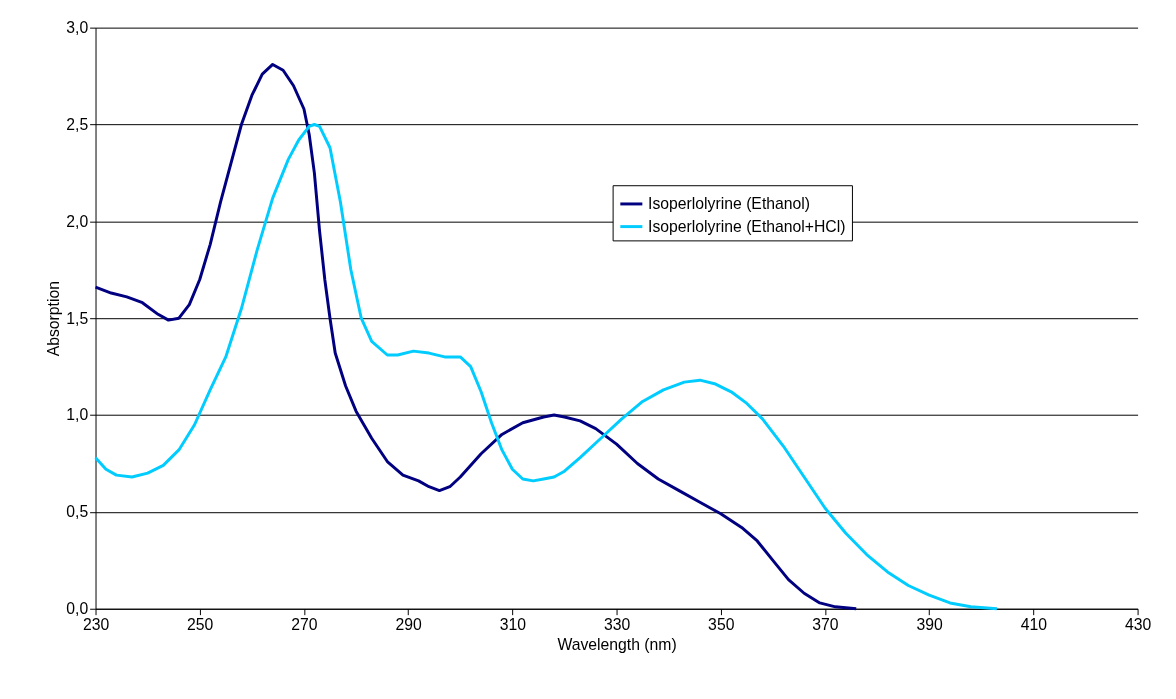 The height and width of the screenshot is (699, 1176). Describe the element at coordinates (721, 624) in the screenshot. I see `x-tick-label: 350` at that location.